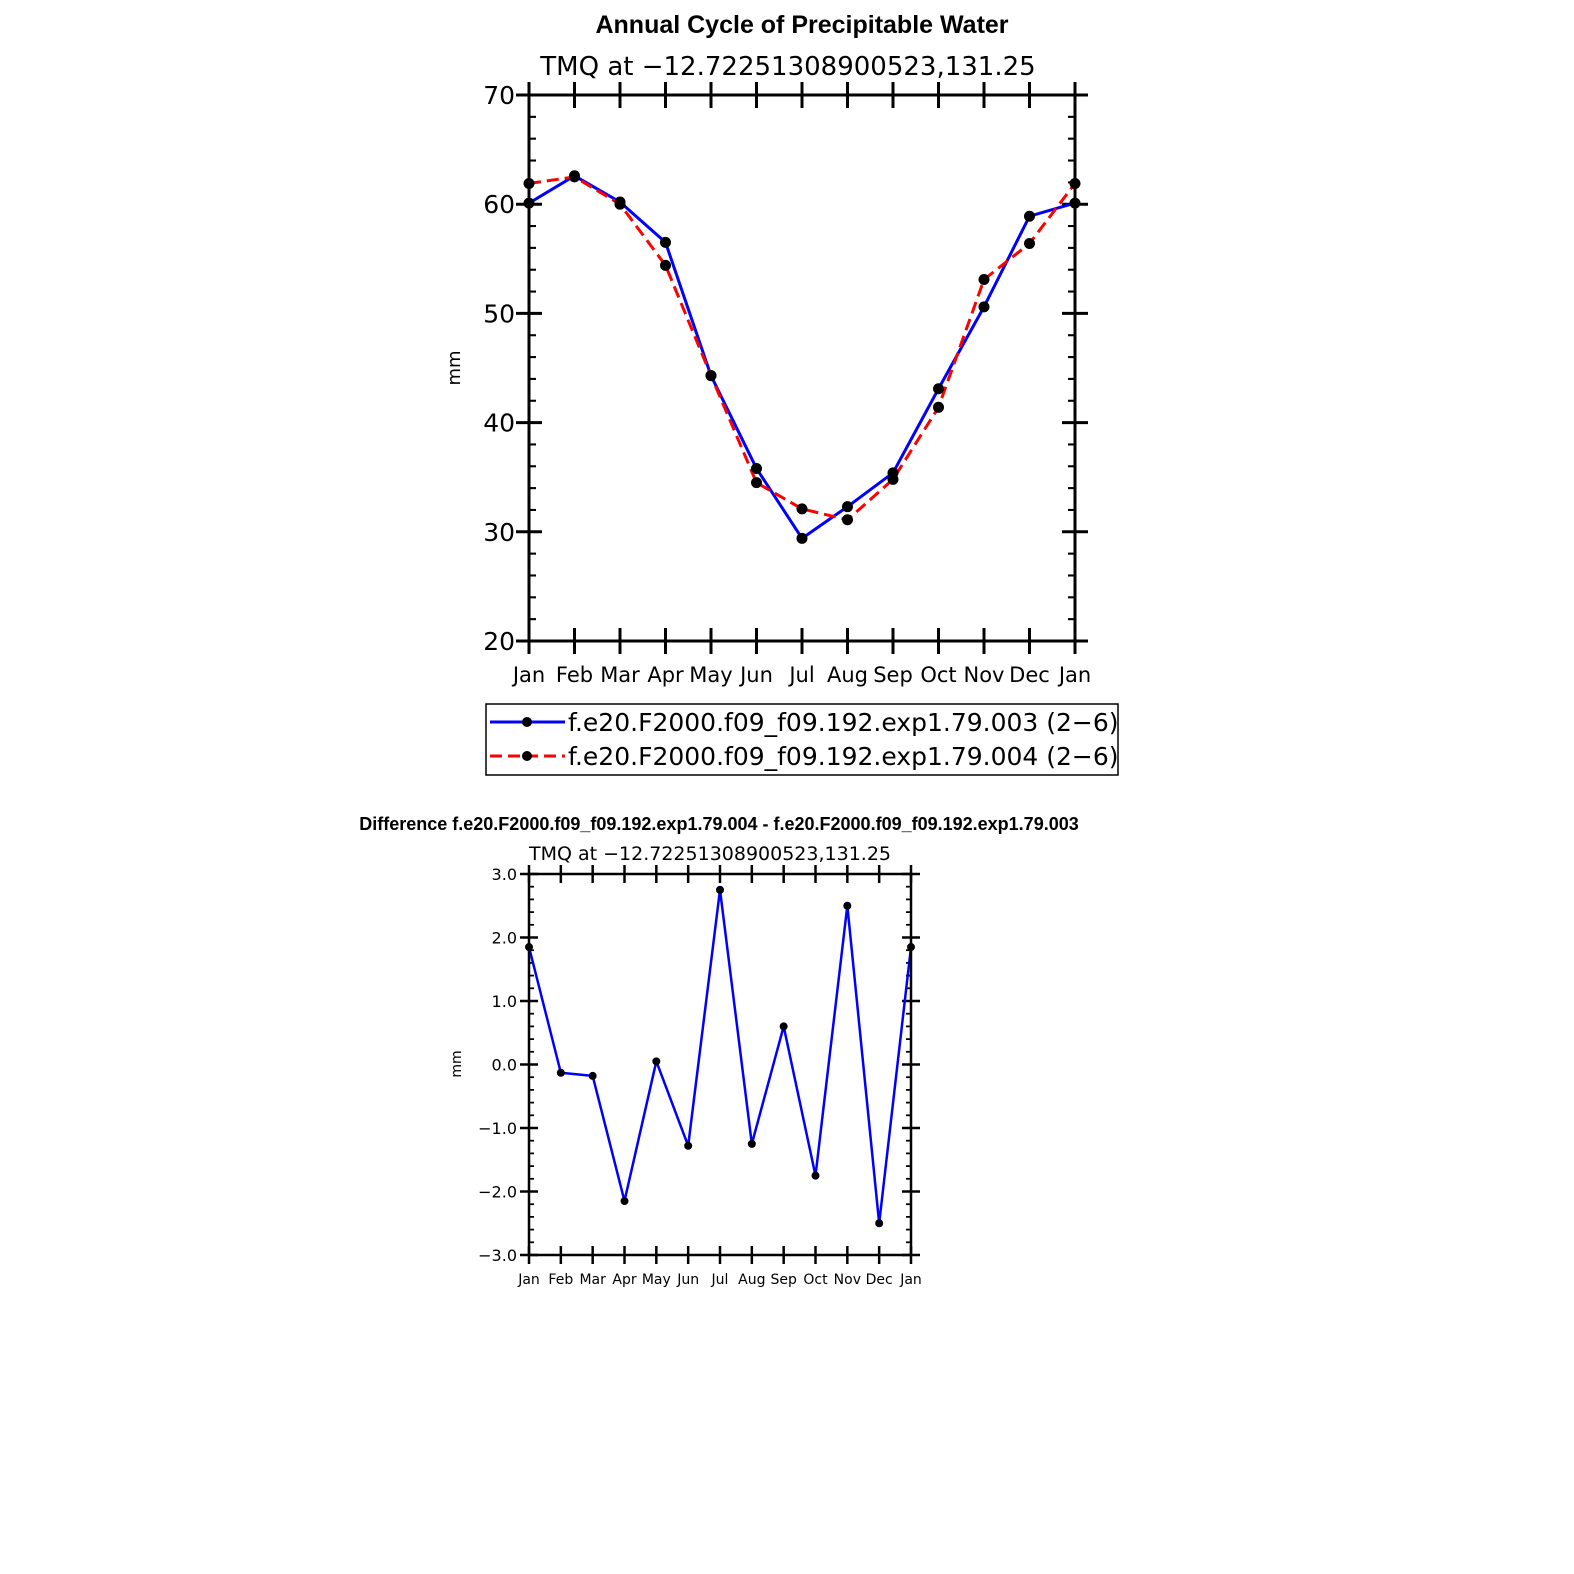 This screenshot has height=1574, width=1574. Describe the element at coordinates (709, 854) in the screenshot. I see `chart2-subtitle: TMQ at −12.72251308900523,131.25` at that location.